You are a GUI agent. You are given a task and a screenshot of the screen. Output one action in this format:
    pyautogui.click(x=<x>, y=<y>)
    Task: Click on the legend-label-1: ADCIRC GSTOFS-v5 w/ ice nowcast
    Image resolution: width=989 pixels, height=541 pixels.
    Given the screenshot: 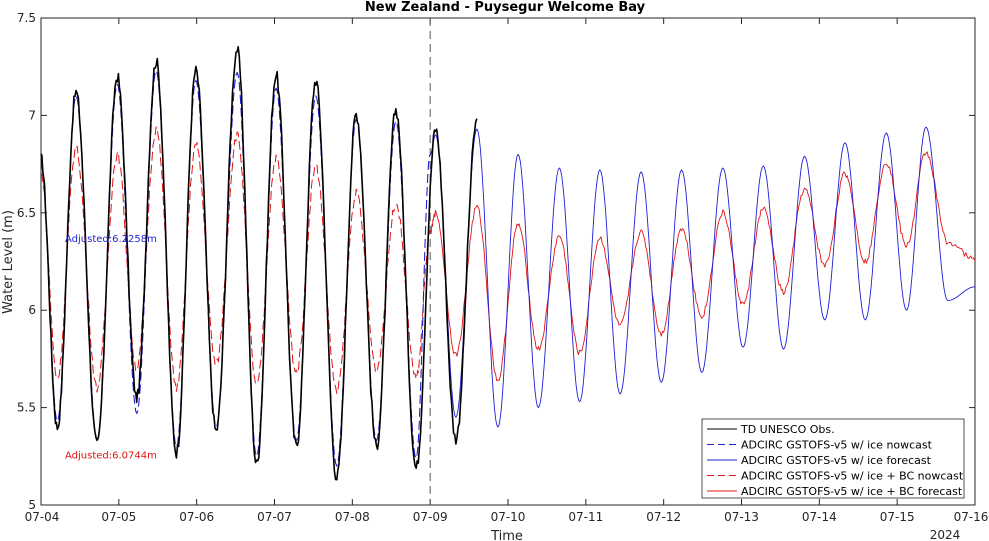 What is the action you would take?
    pyautogui.click(x=837, y=445)
    